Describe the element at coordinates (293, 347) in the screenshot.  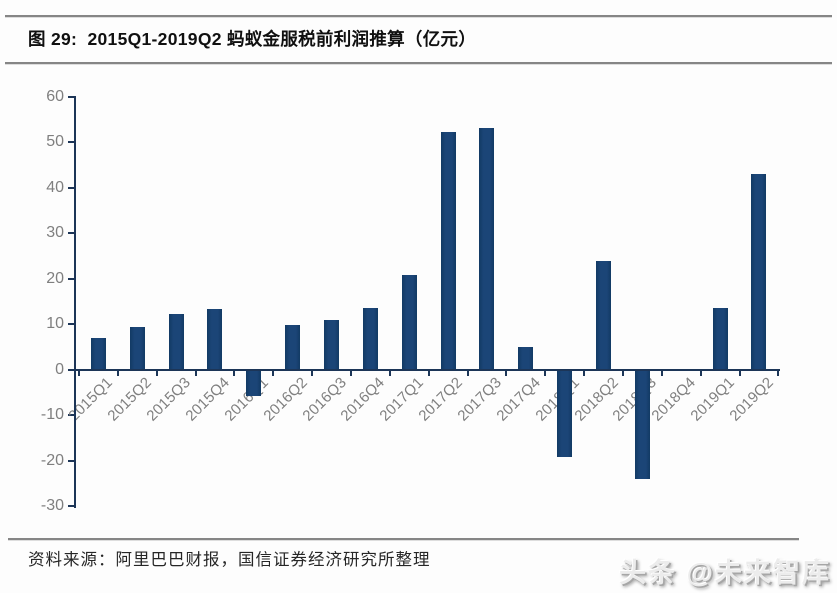
I see `bar-2016Q2` at that location.